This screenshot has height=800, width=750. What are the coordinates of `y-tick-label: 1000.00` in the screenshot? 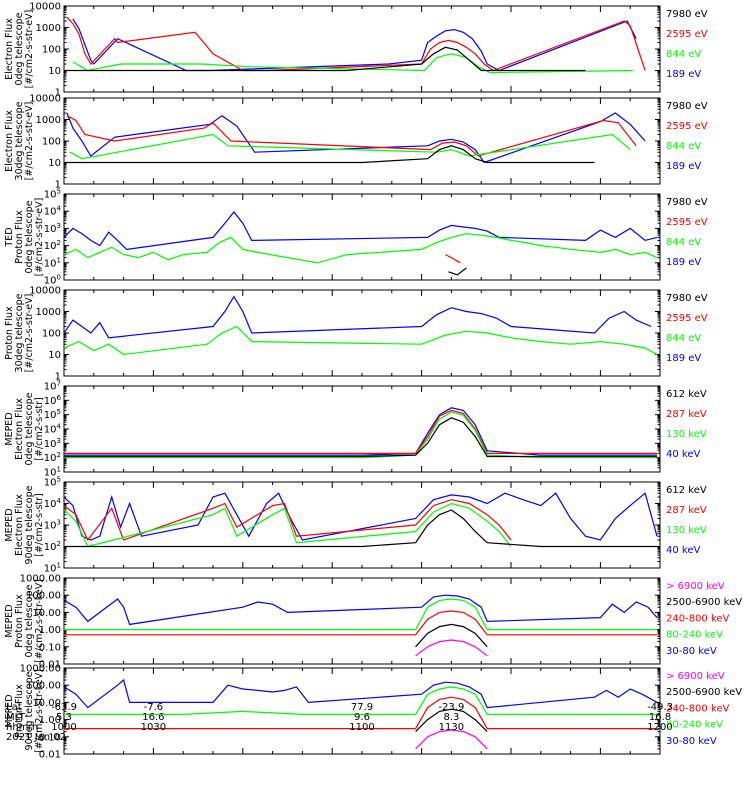 It's located at (40, 669).